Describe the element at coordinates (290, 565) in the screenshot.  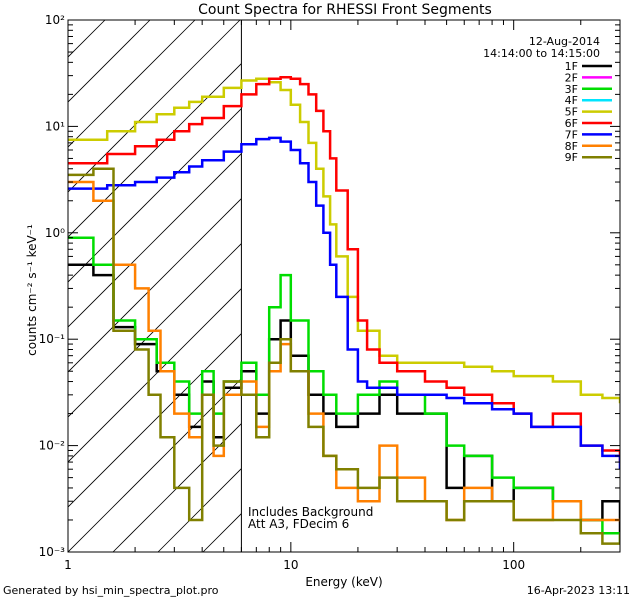
I see `x-tick-label: 10` at that location.